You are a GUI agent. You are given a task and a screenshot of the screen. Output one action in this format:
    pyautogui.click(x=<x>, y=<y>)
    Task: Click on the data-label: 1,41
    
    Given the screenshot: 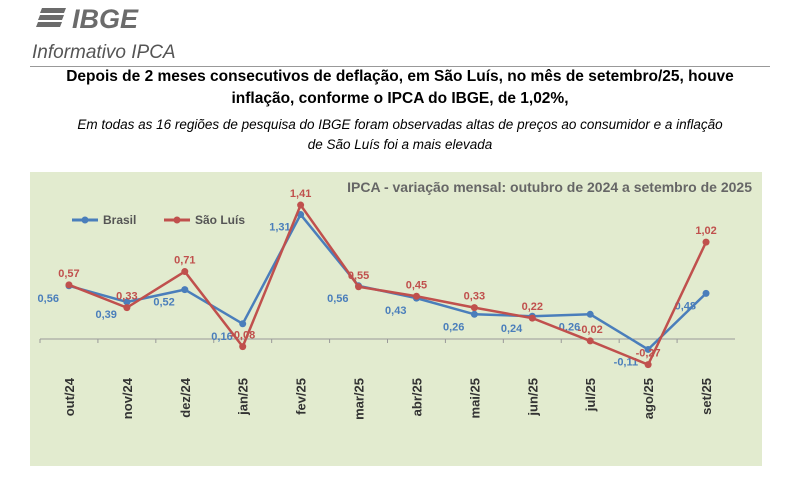 What is the action you would take?
    pyautogui.click(x=300, y=194)
    